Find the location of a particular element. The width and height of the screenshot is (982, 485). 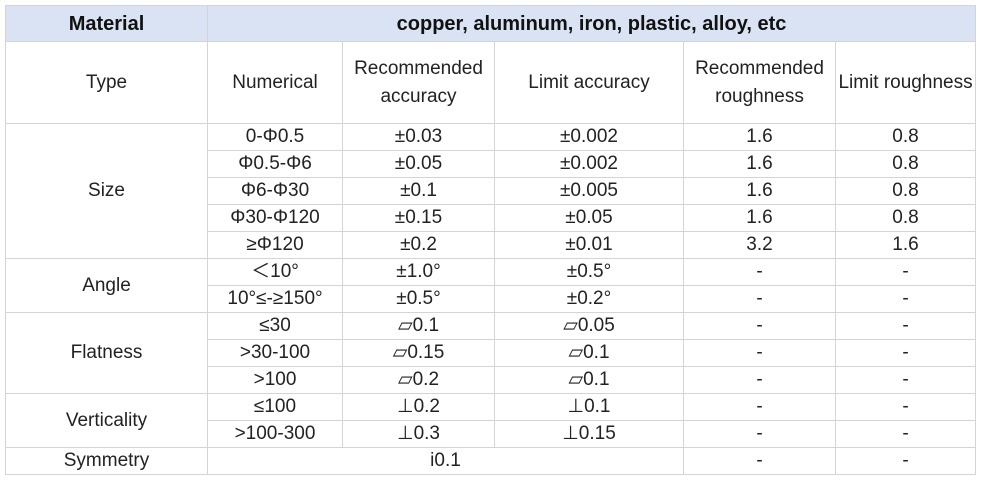

cell: ≥Φ120 is located at coordinates (275, 245).